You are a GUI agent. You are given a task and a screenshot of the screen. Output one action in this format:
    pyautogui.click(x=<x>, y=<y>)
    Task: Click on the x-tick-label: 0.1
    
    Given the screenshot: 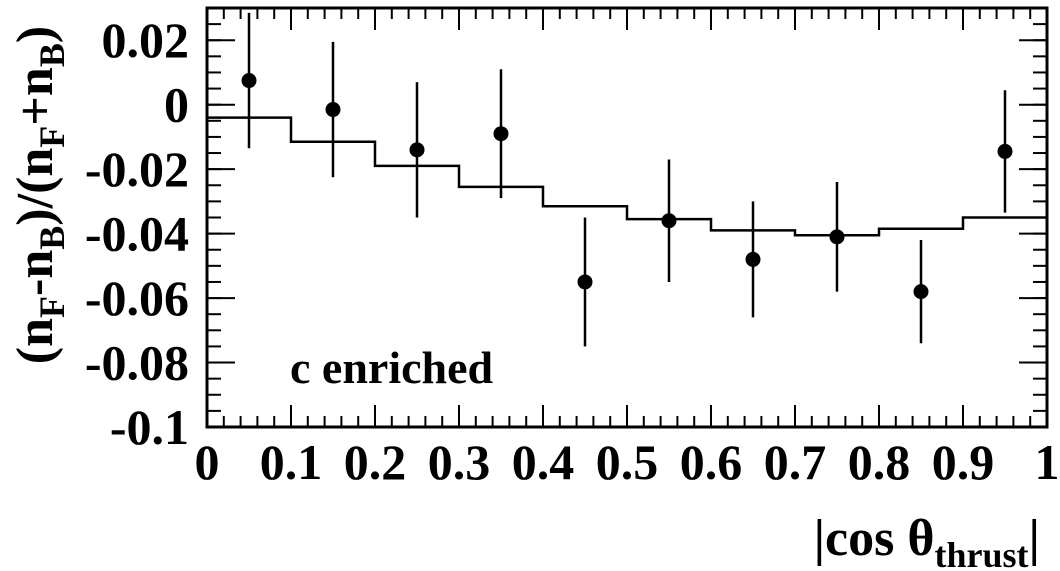 What is the action you would take?
    pyautogui.click(x=291, y=462)
    